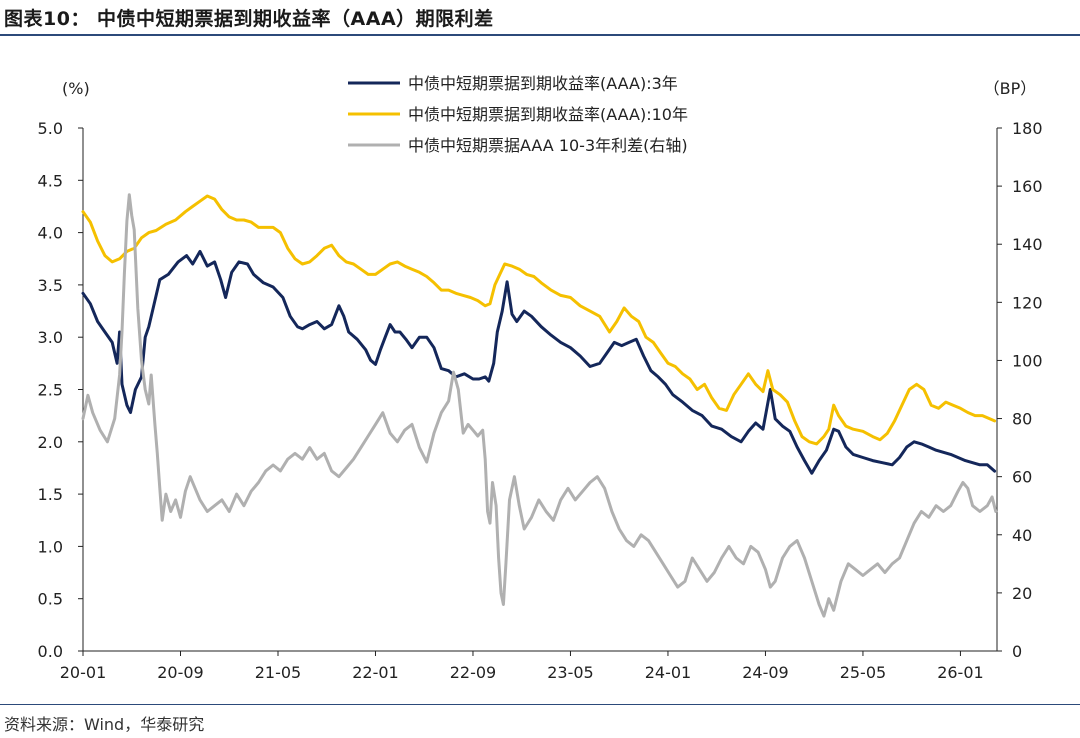  I want to click on left-tick-label: 4.0, so click(50, 233).